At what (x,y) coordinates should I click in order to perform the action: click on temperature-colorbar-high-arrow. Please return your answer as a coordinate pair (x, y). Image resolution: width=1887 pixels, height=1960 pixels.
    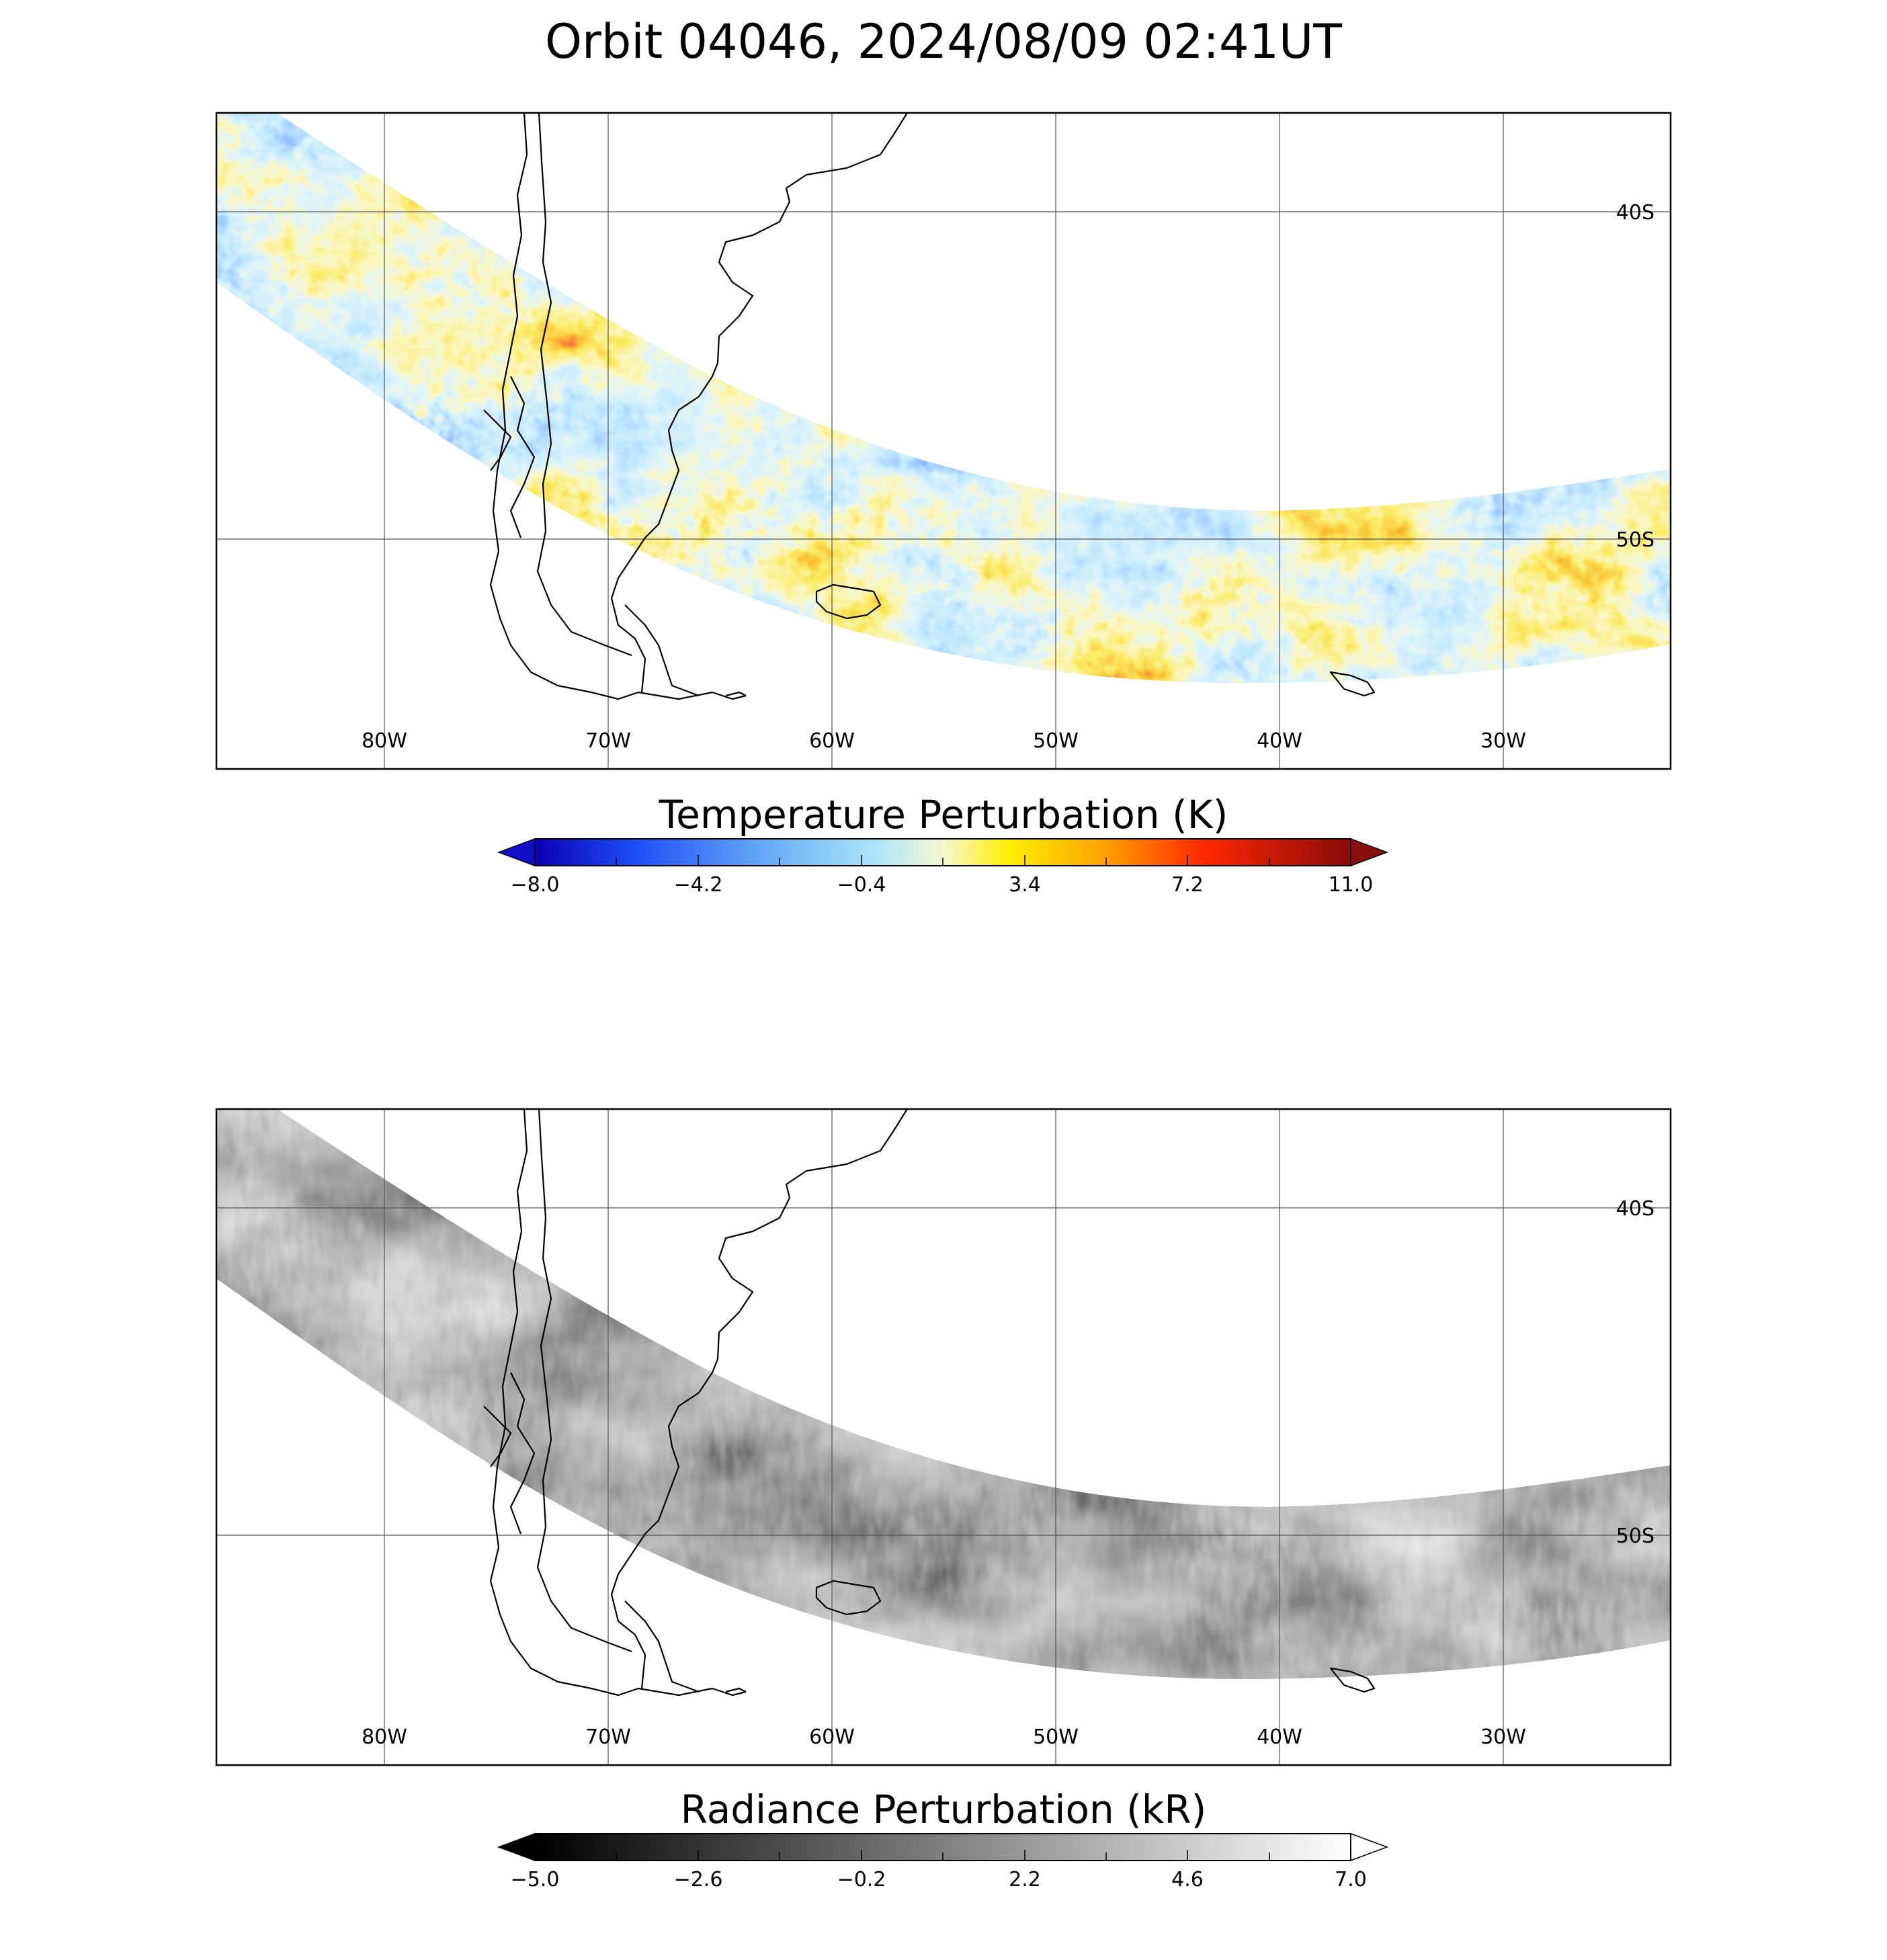
    Looking at the image, I should click on (1370, 852).